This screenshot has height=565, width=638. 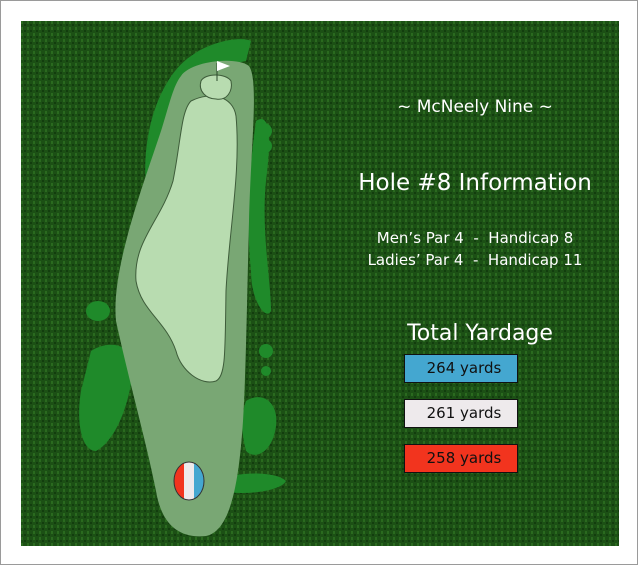 I want to click on course-title: ~ McNeely Nine ~, so click(x=475, y=107).